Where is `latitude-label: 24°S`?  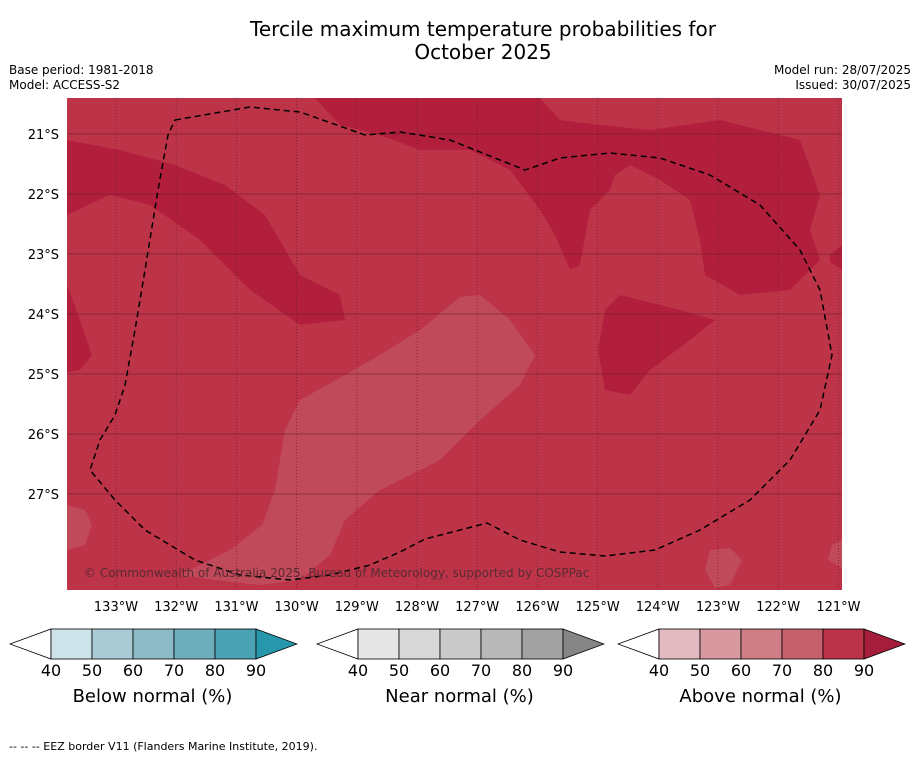 latitude-label: 24°S is located at coordinates (43, 315).